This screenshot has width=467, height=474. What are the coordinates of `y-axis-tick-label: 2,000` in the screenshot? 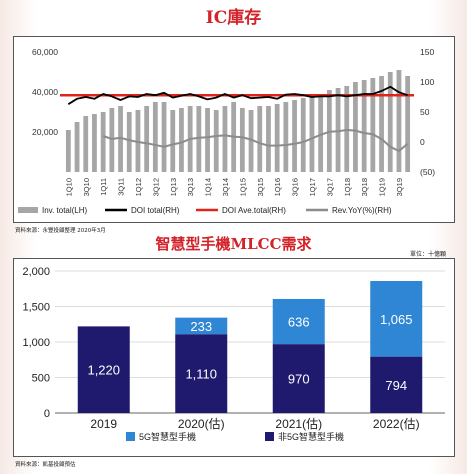 It's located at (36, 272).